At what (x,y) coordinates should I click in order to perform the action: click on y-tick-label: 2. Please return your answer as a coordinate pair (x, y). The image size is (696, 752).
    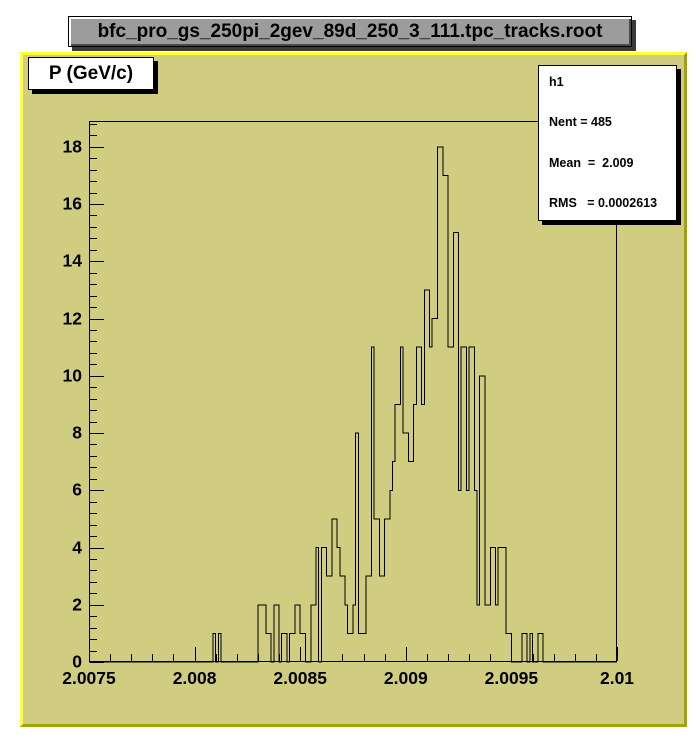
    Looking at the image, I should click on (77, 604).